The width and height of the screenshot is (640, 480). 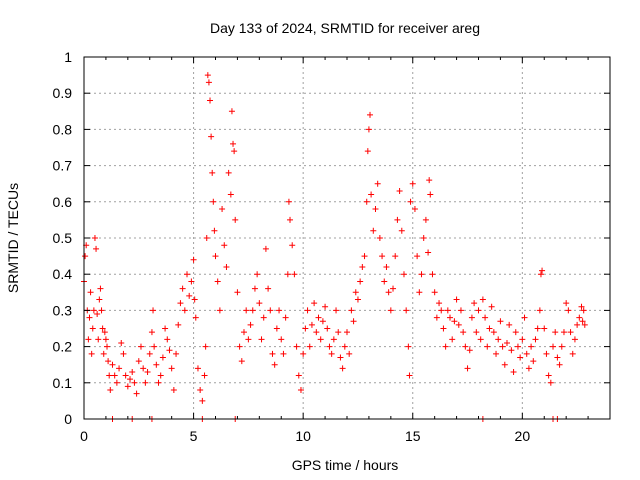 What do you see at coordinates (13, 238) in the screenshot?
I see `y-axis-title: SRMTID / TECUs` at bounding box center [13, 238].